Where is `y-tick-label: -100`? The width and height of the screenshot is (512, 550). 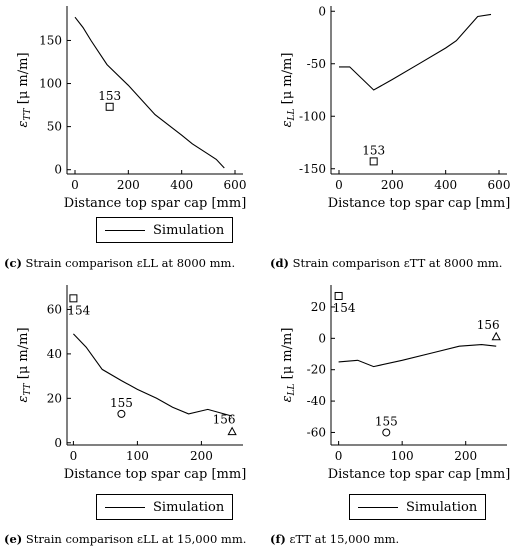
y-tick-label: -100 is located at coordinates (312, 116).